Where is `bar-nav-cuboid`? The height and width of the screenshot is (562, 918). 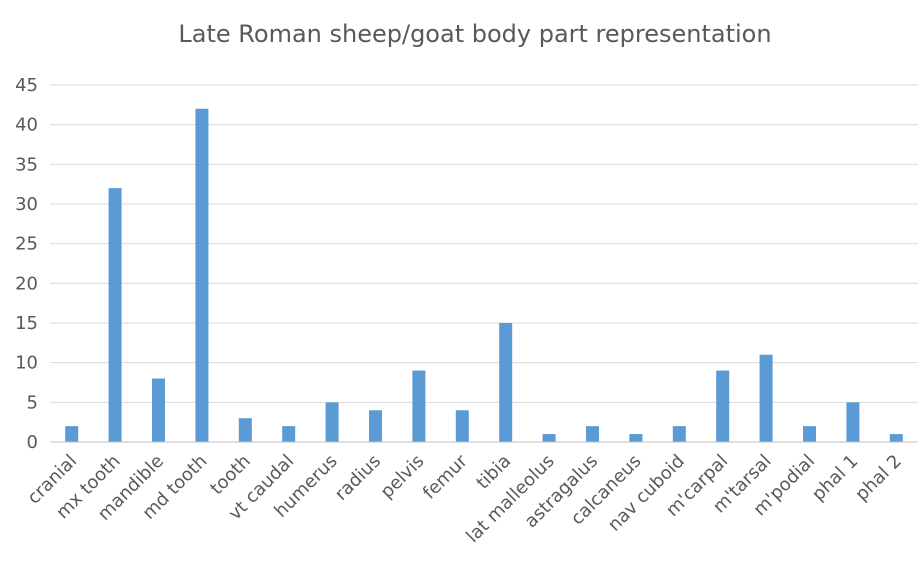 bar-nav-cuboid is located at coordinates (679, 434).